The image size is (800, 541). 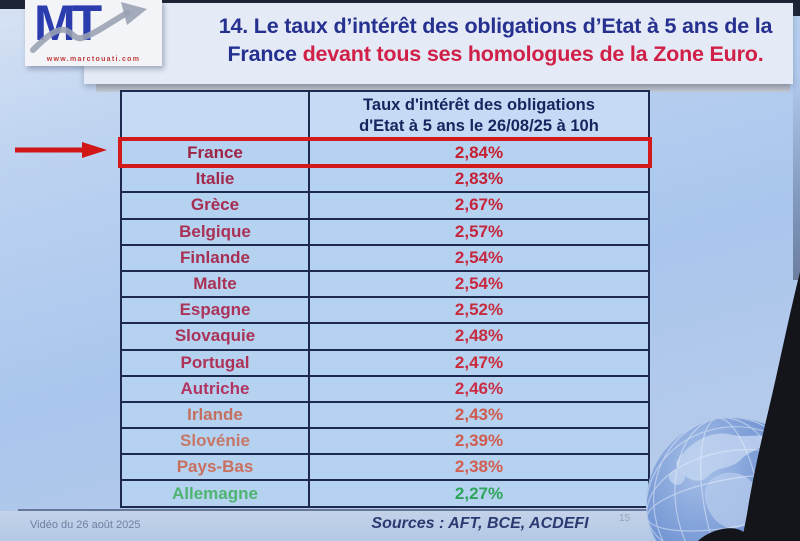 I want to click on rate-cell: 2,46%, so click(x=479, y=388).